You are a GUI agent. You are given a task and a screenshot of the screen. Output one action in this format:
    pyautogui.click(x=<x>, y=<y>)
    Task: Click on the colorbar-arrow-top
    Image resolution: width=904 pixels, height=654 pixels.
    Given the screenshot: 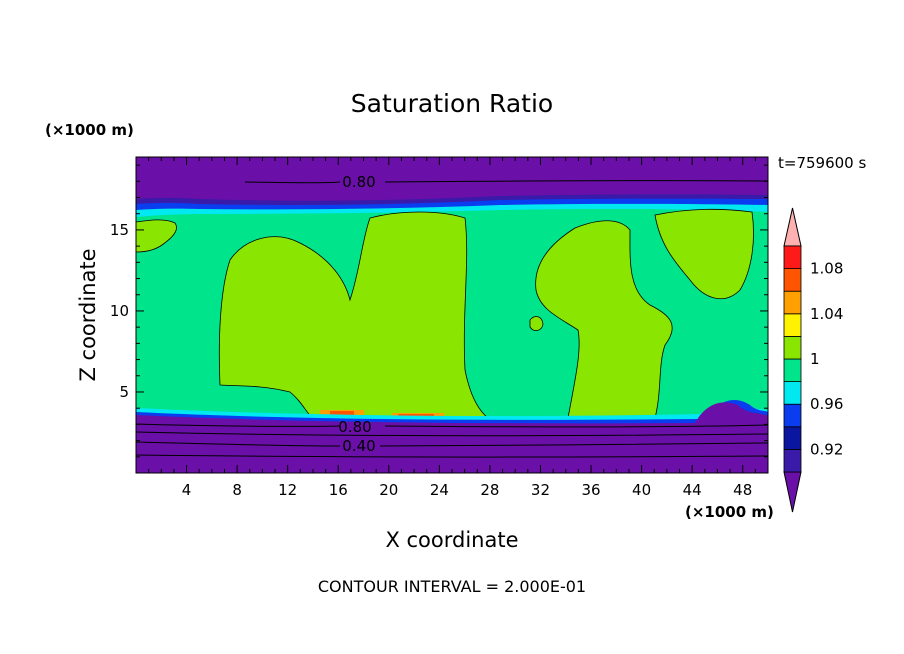 What is the action you would take?
    pyautogui.click(x=792, y=227)
    